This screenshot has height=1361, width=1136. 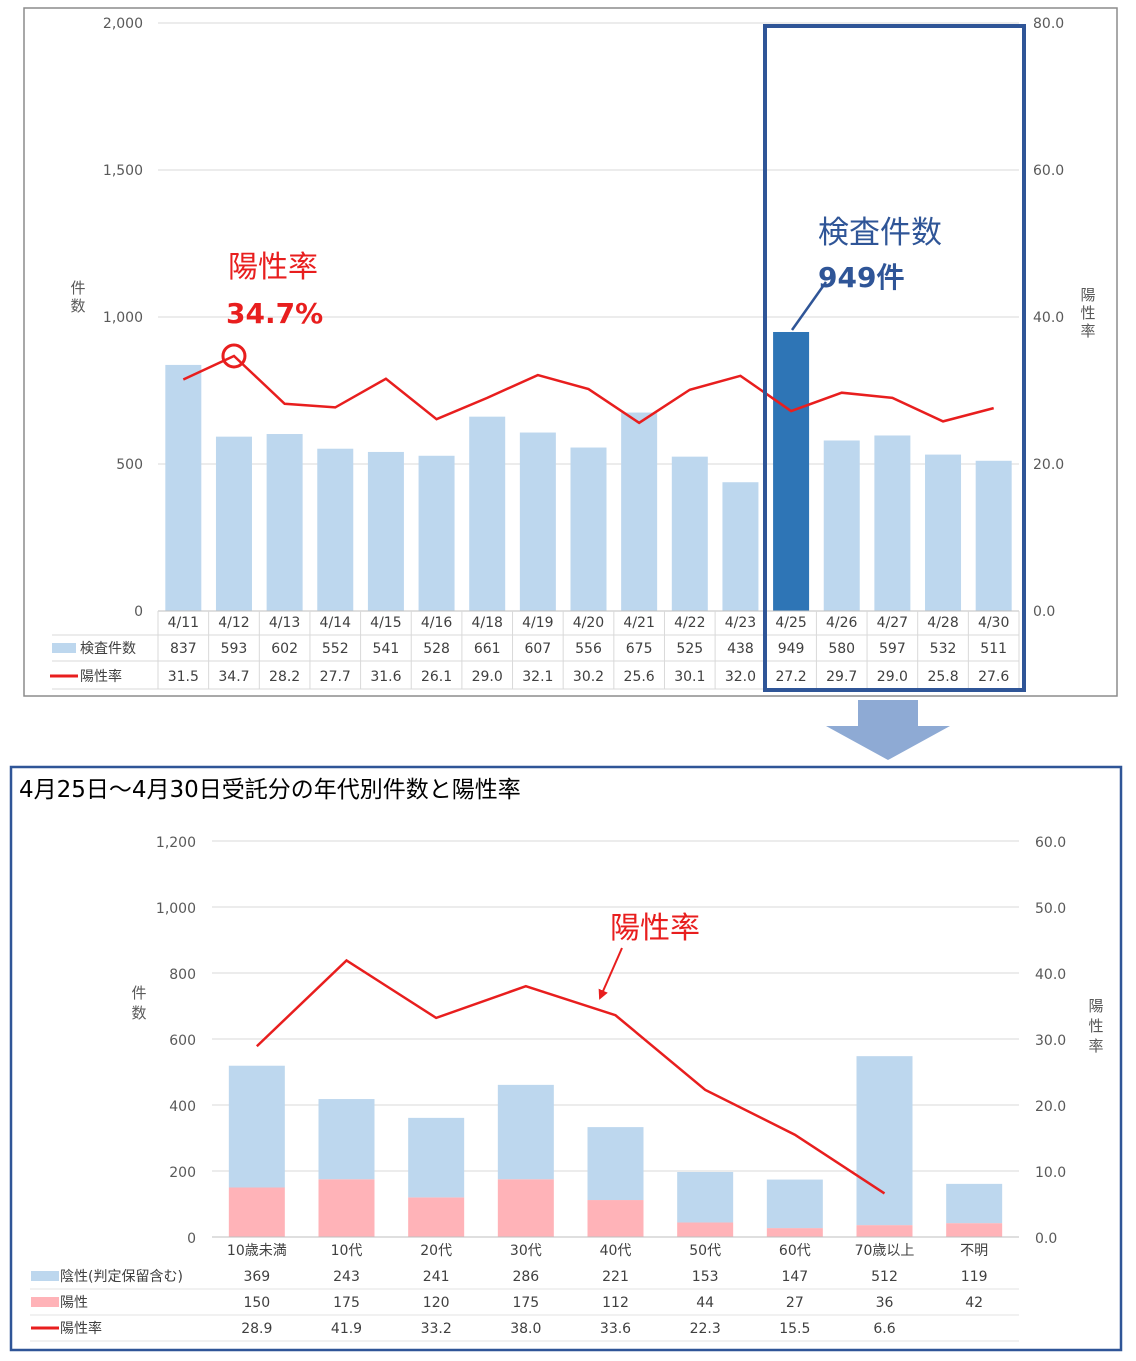 I want to click on chart1-rate-cell: 25.6, so click(x=639, y=677).